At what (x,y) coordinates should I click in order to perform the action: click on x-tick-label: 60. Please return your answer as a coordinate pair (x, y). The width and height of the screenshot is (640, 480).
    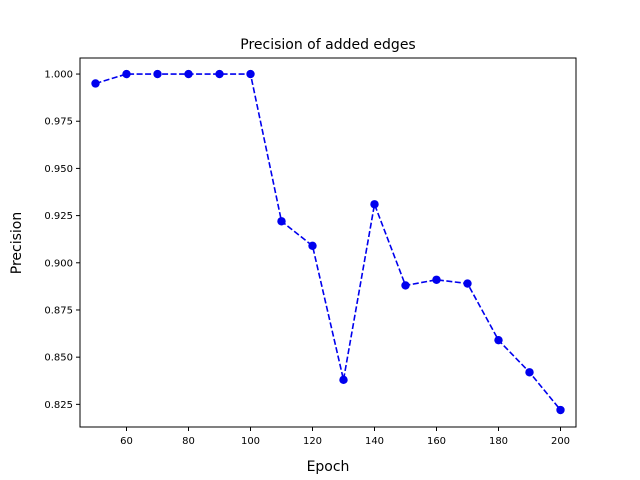
    Looking at the image, I should click on (126, 441).